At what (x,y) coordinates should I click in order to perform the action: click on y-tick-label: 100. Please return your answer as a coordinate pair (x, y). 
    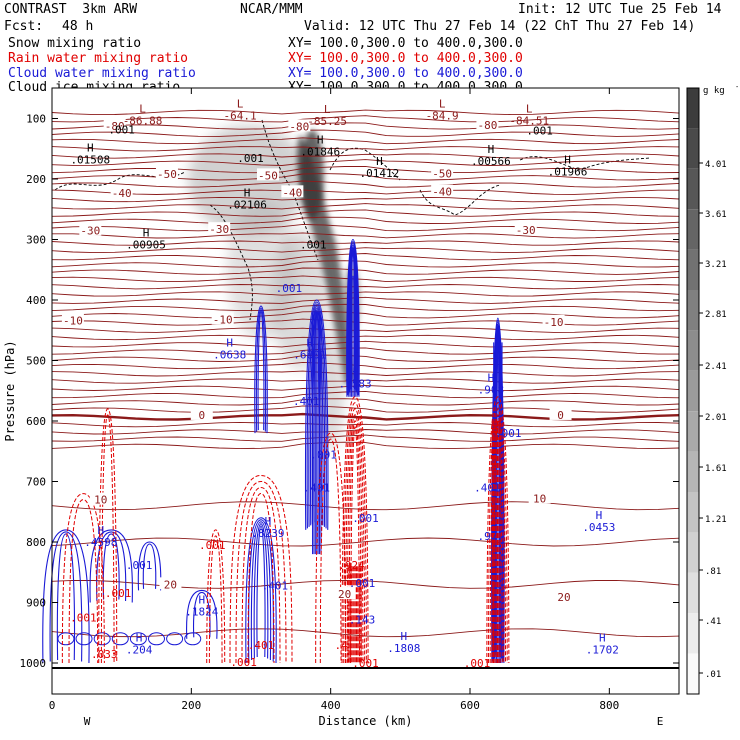
    Looking at the image, I should click on (36, 119).